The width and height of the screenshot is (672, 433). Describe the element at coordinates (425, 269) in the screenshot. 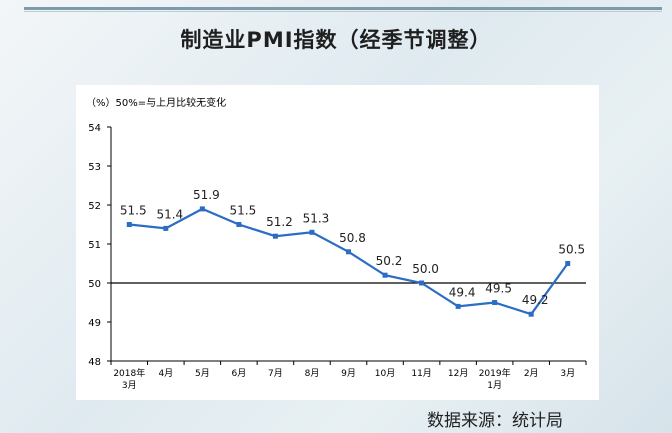

I see `data-label: 50.0` at that location.